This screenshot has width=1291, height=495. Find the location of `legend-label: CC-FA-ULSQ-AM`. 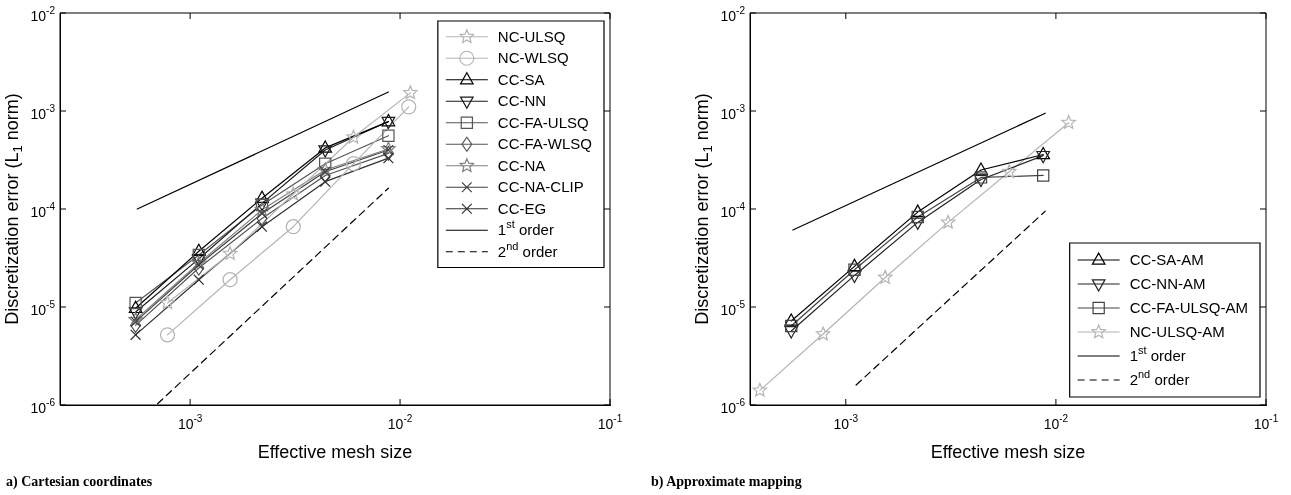

legend-label: CC-FA-ULSQ-AM is located at coordinates (1189, 308).